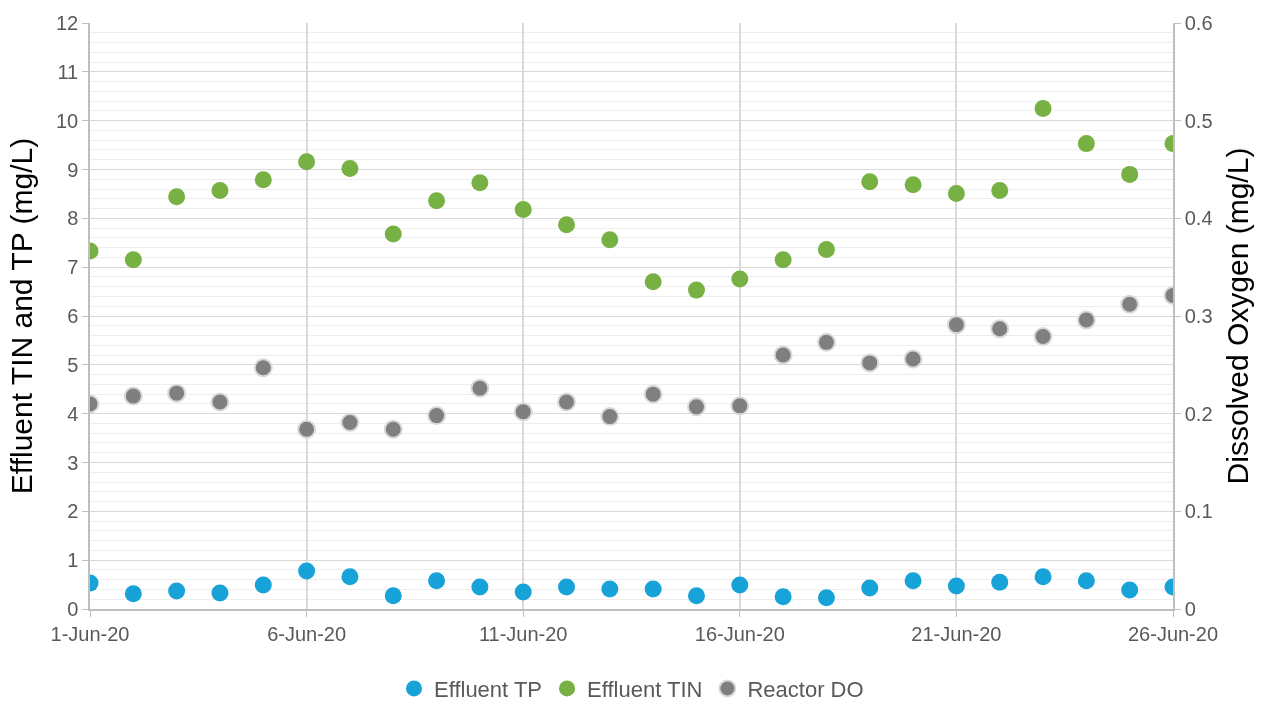  I want to click on y2-tick-label: 0.6, so click(1198, 23).